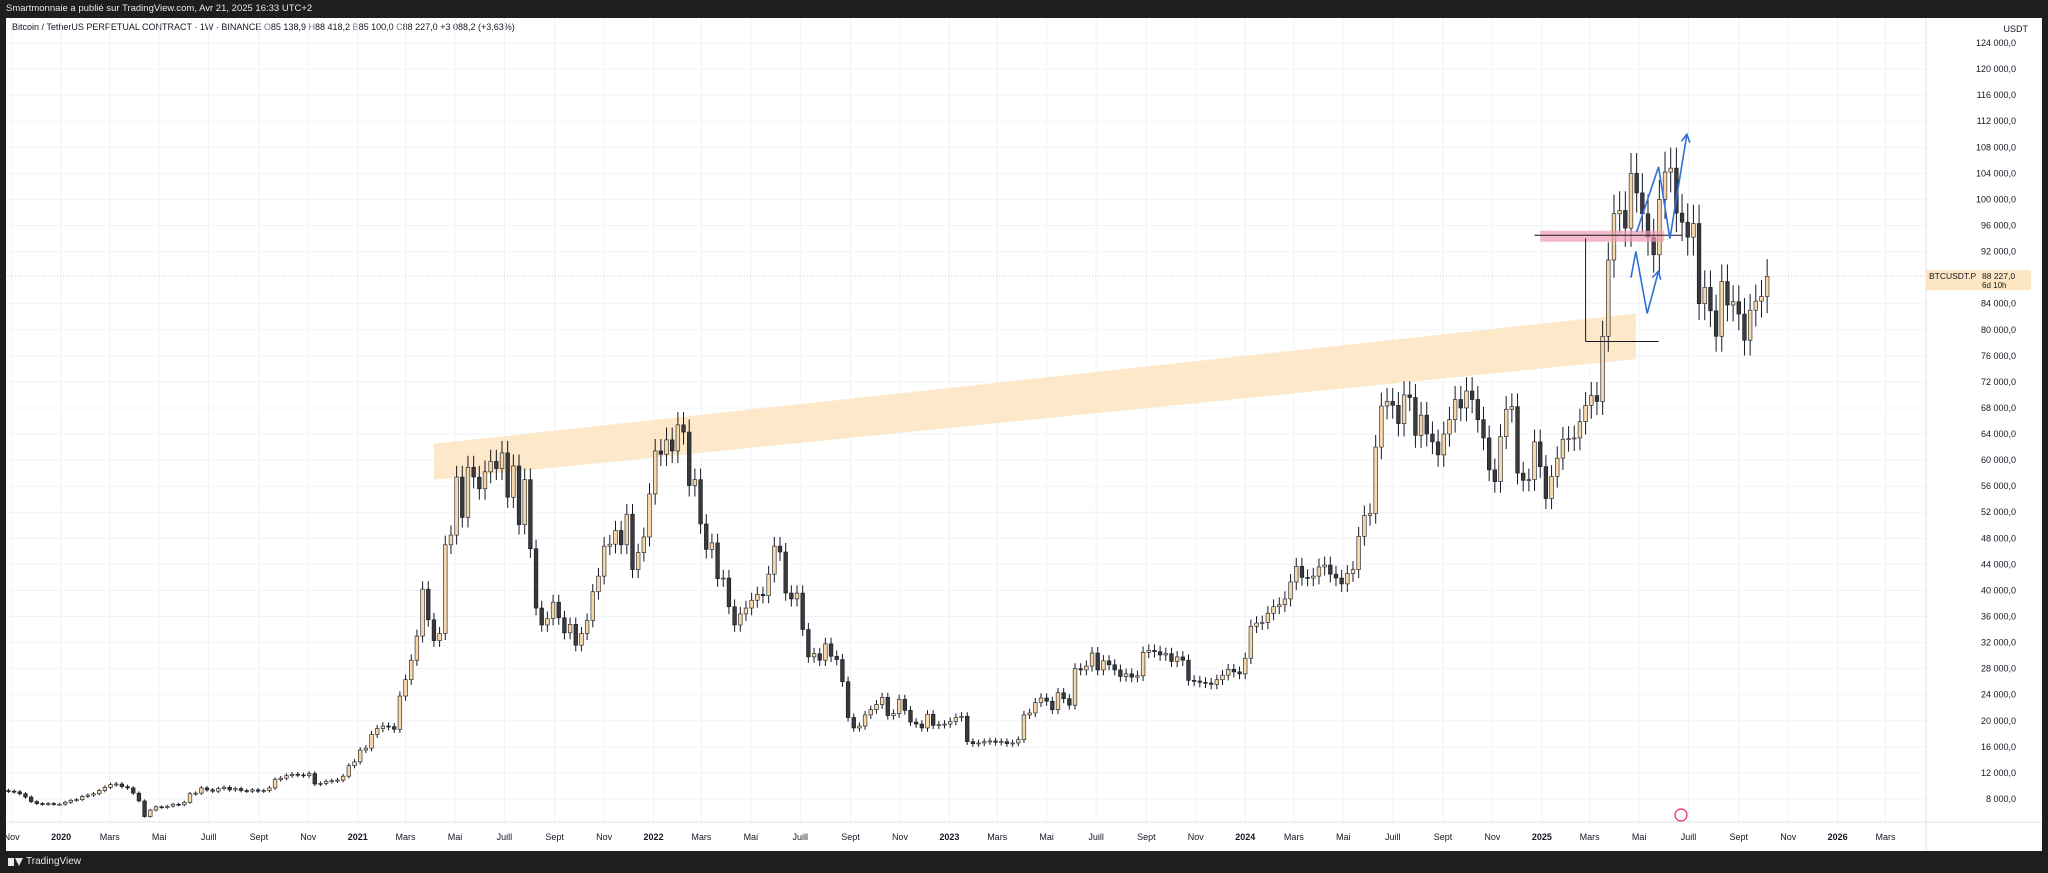 This screenshot has height=873, width=2048. I want to click on y-tick-label: 76 000,0, so click(1998, 356).